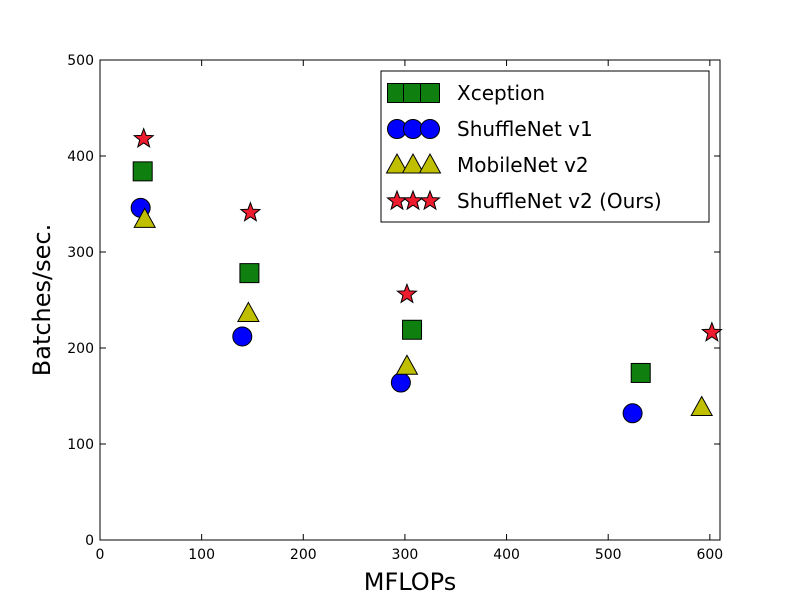  I want to click on legend-label: MobileNet v2, so click(523, 165).